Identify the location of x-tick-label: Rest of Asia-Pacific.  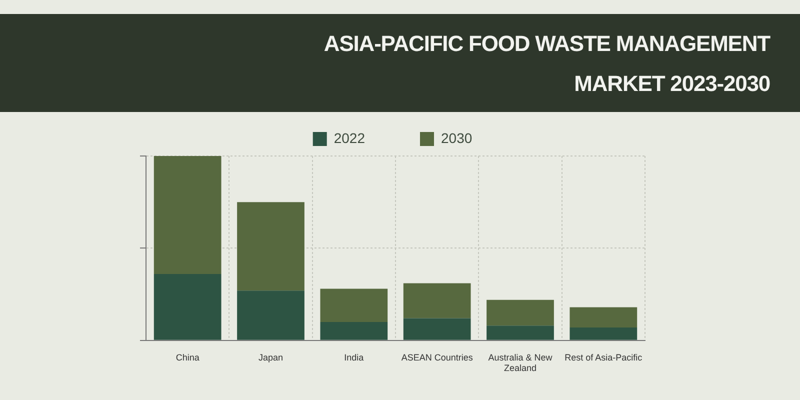
(603, 357).